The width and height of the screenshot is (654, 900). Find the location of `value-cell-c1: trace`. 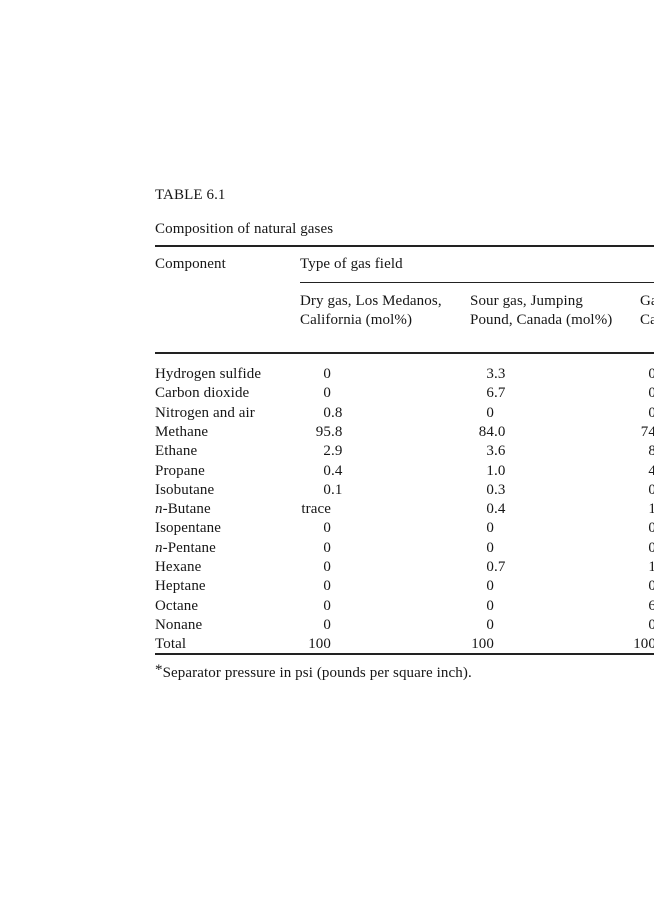

value-cell-c1: trace is located at coordinates (316, 509).